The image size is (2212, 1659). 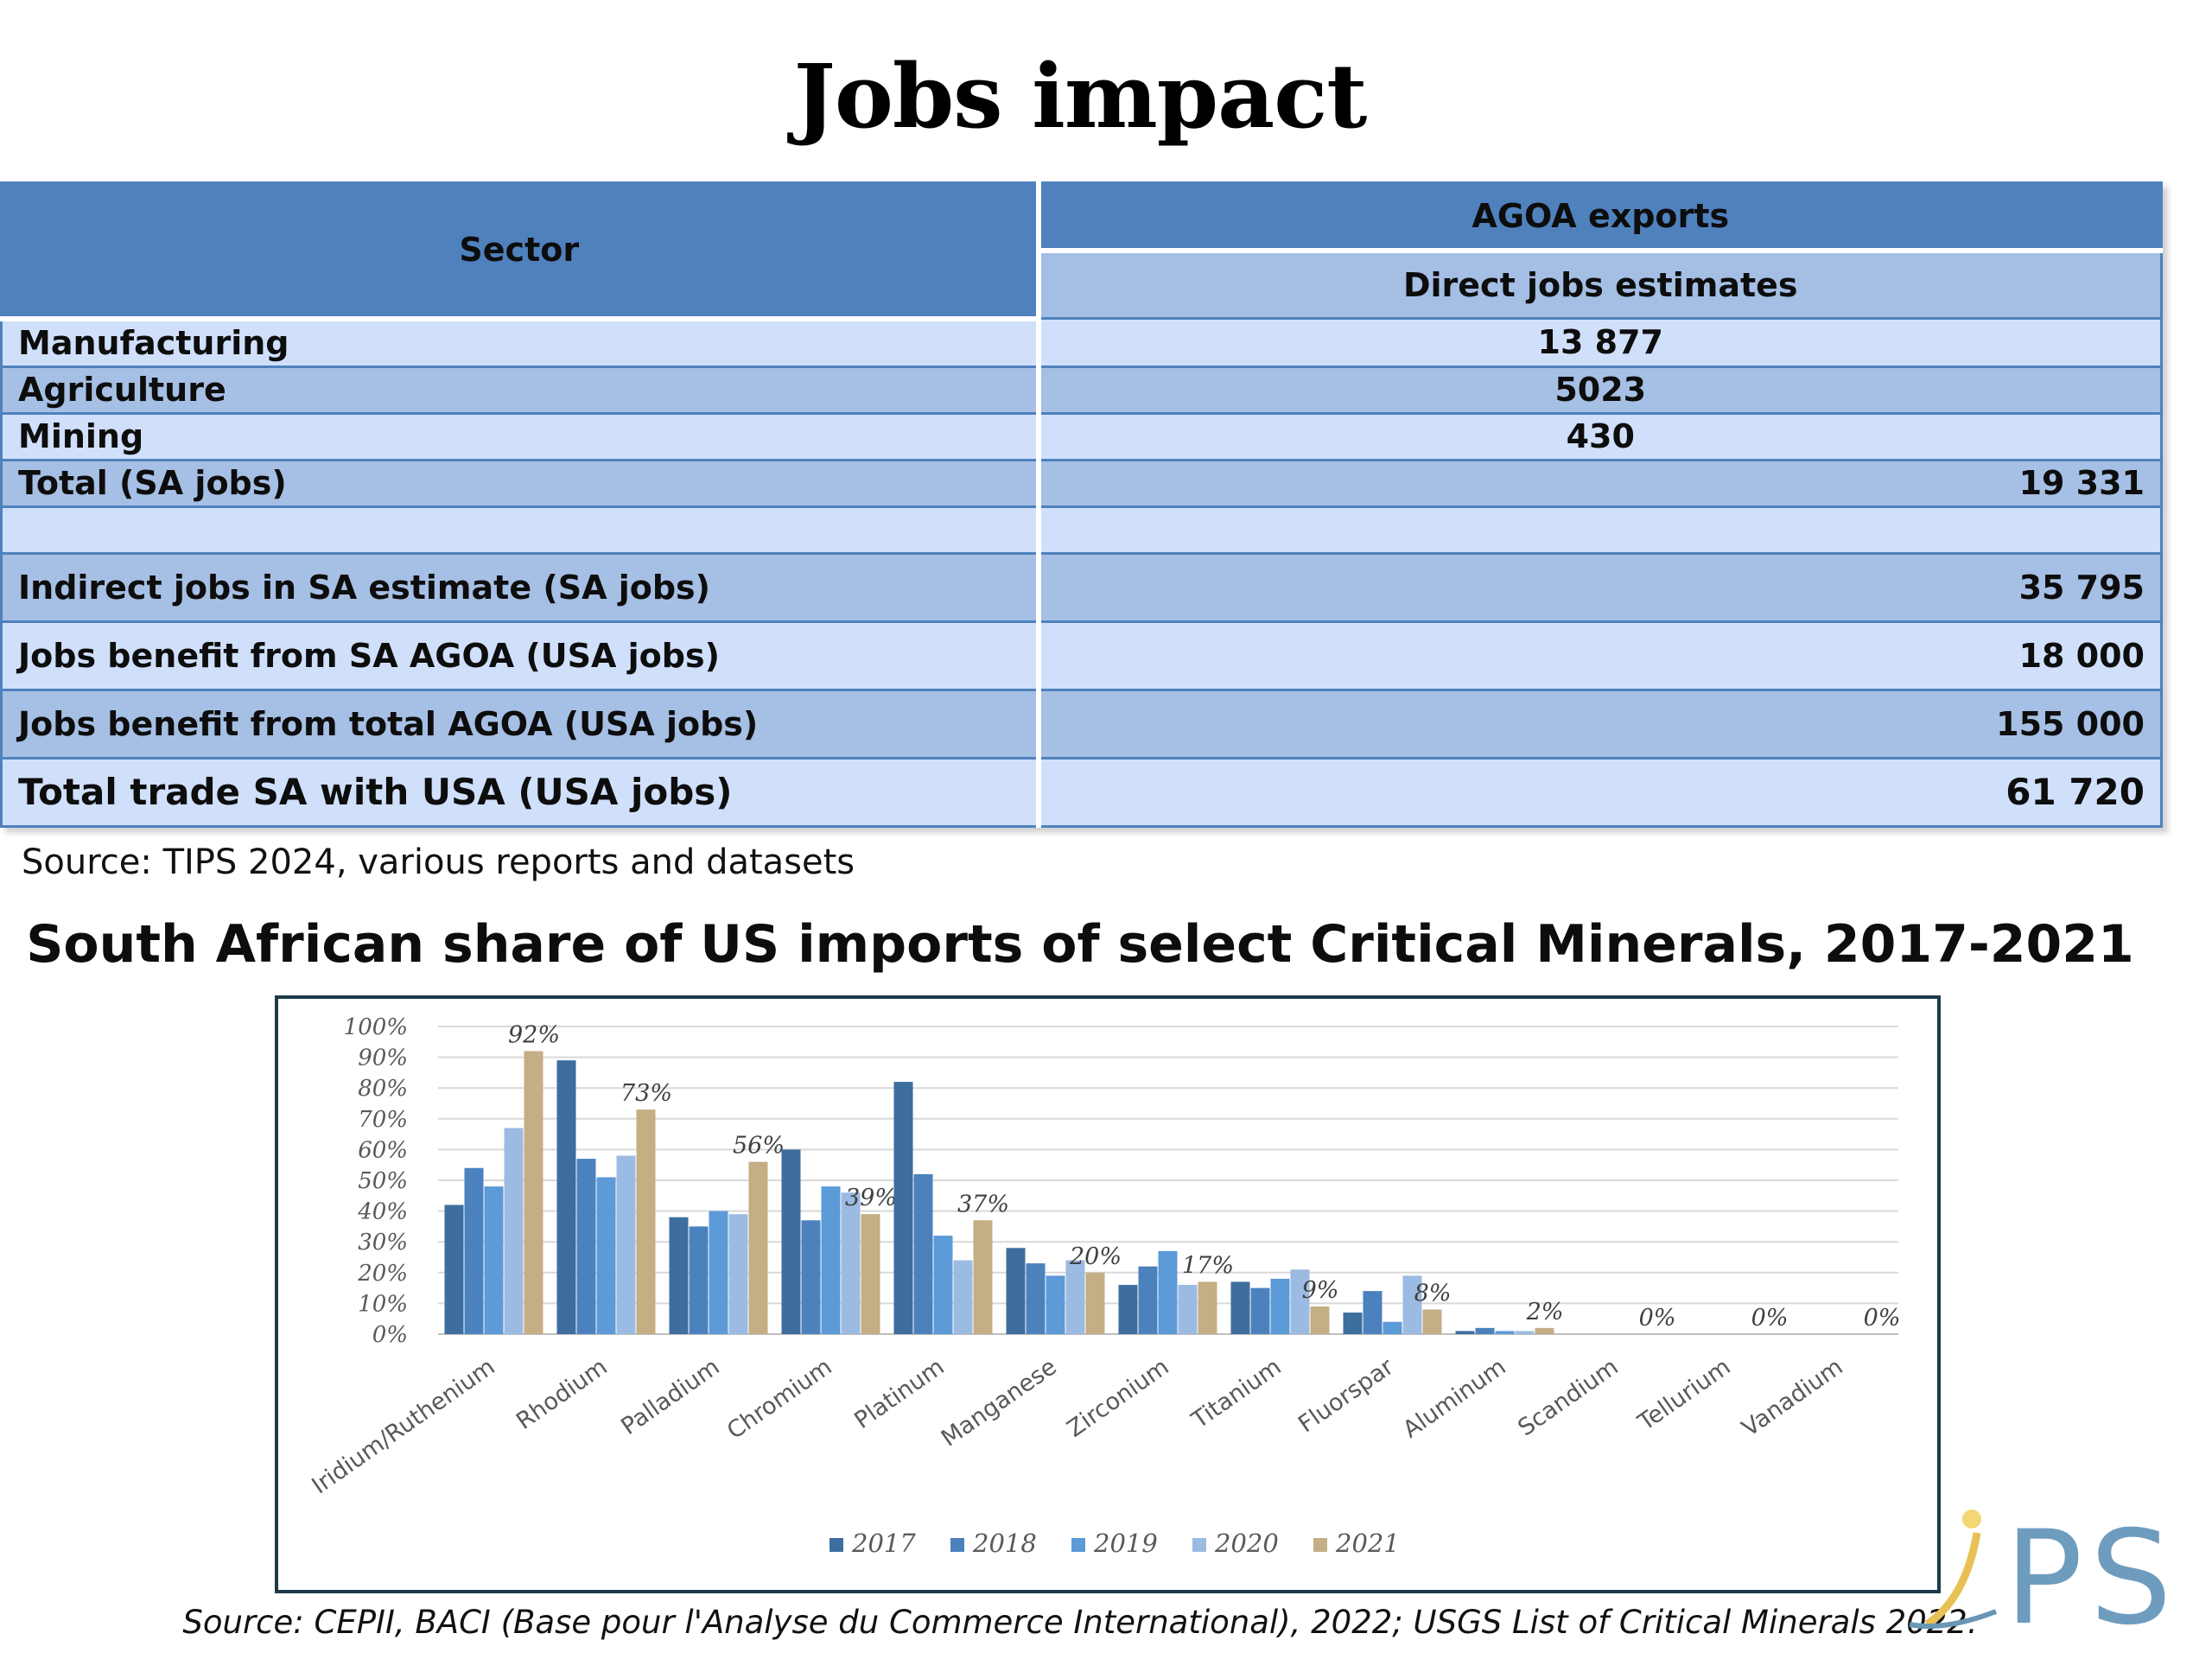 I want to click on row-label: Agriculture, so click(x=519, y=390).